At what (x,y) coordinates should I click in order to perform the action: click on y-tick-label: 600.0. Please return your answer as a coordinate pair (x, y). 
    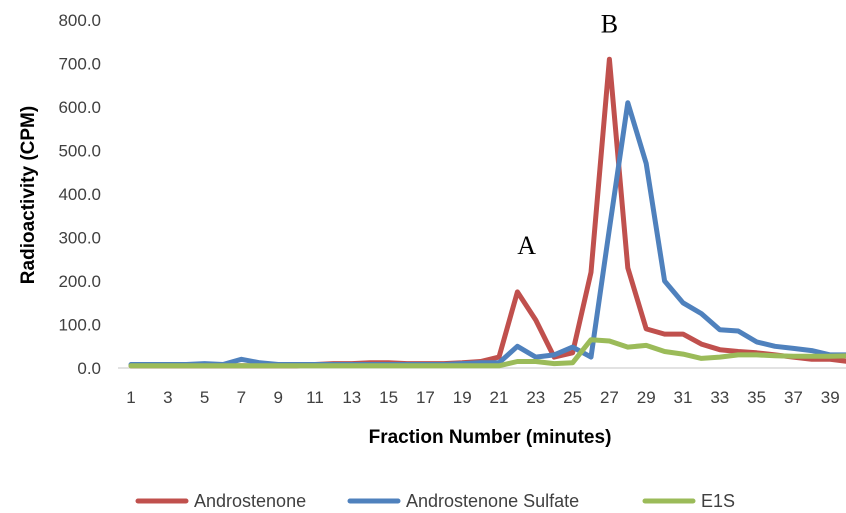
    Looking at the image, I should click on (79, 107).